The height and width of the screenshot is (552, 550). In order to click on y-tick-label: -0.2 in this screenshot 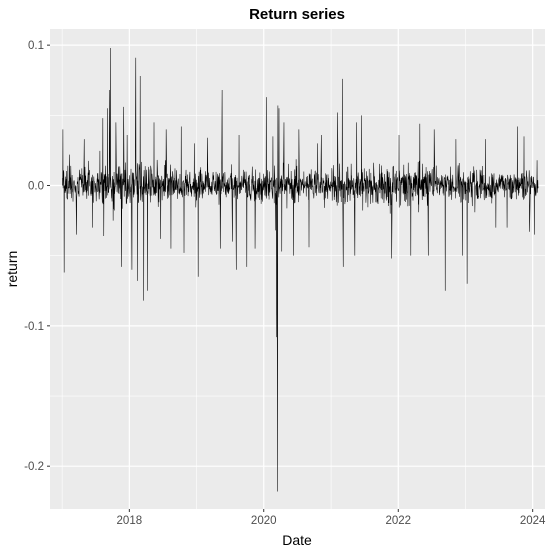, I will do `click(34, 467)`.